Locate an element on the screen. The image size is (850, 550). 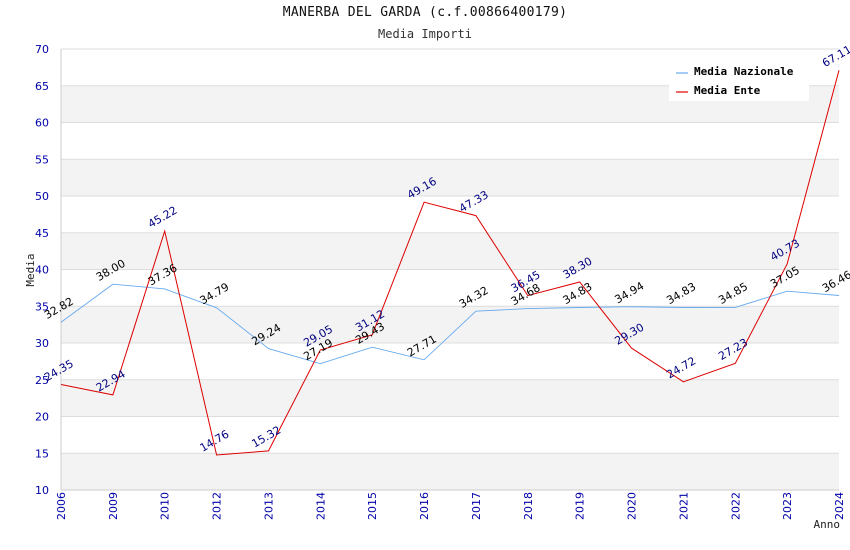
y-tick-label: 45 is located at coordinates (42, 233).